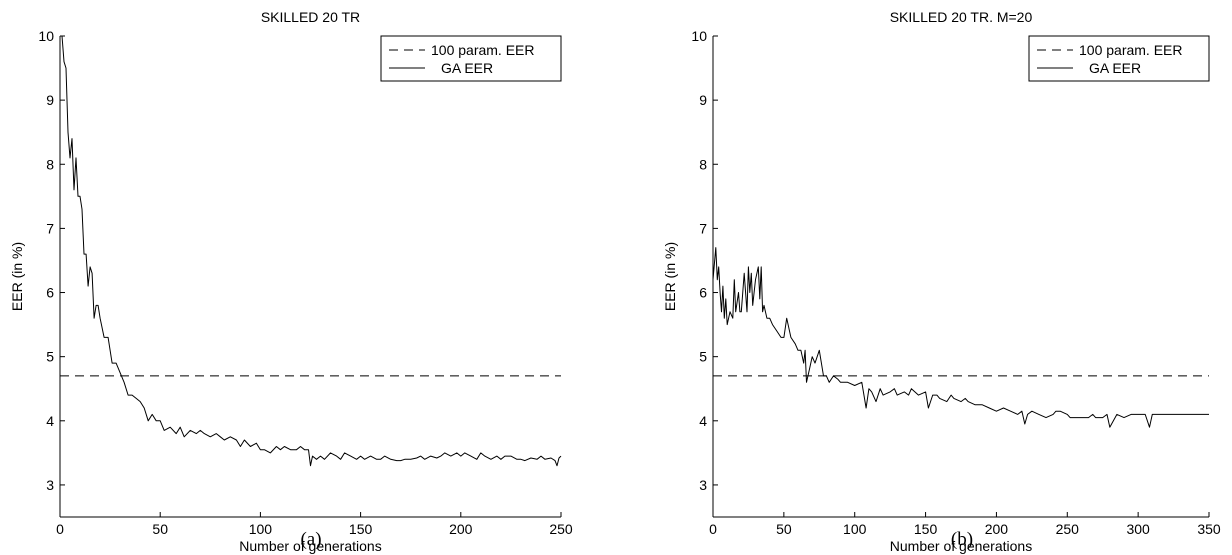 The image size is (1232, 555). Describe the element at coordinates (310, 539) in the screenshot. I see `figure-caption: (a)` at that location.